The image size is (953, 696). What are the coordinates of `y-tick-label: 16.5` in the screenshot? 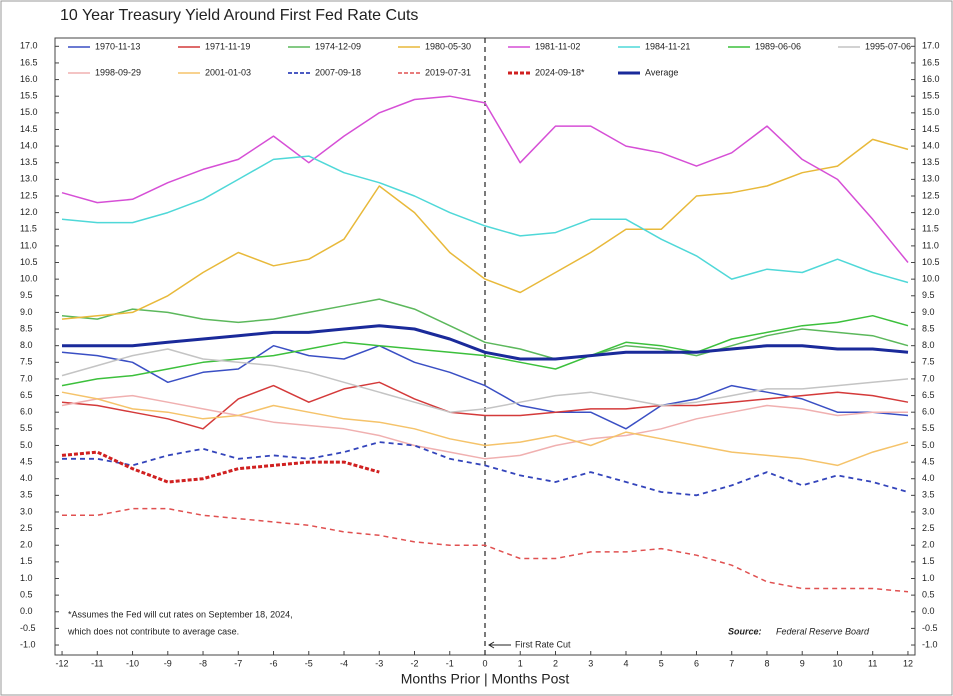 It's located at (29, 62).